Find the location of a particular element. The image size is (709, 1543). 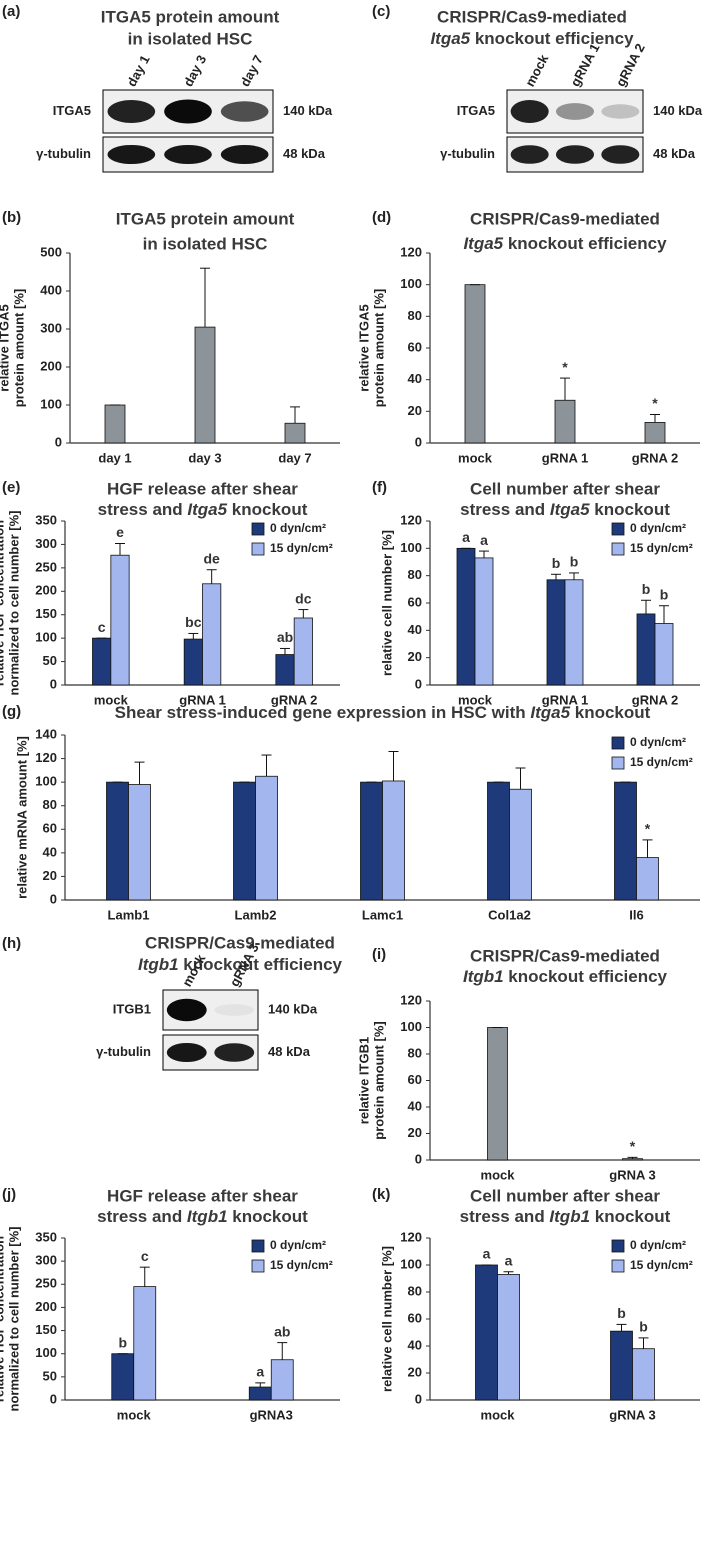

legend-label: 15 dyn/cm² is located at coordinates (301, 548).